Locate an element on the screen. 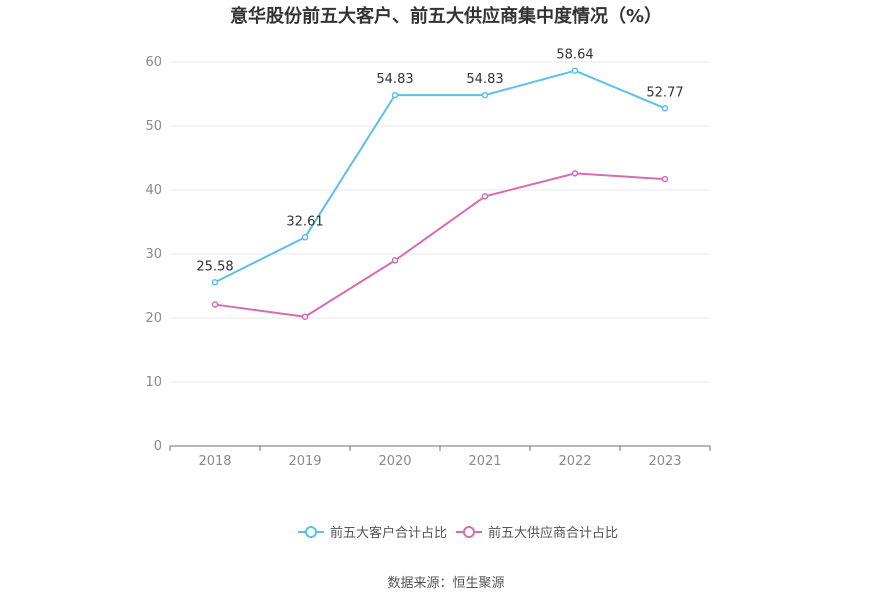 The image size is (893, 603). legend-label: 前五大供应商合计占比 is located at coordinates (553, 533).